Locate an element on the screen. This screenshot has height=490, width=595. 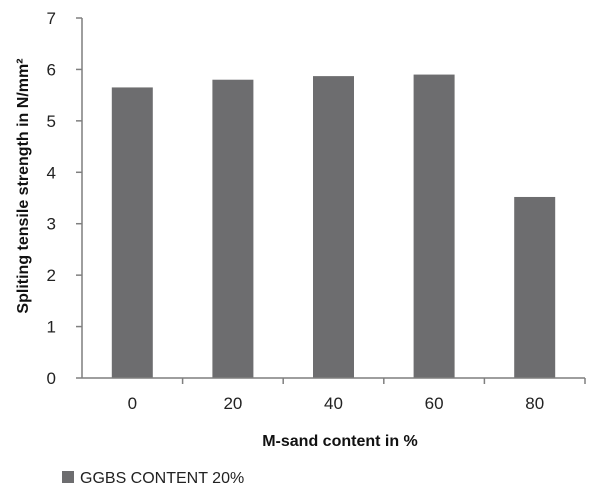
legend-label: GGBS CONTENT 20% is located at coordinates (162, 478).